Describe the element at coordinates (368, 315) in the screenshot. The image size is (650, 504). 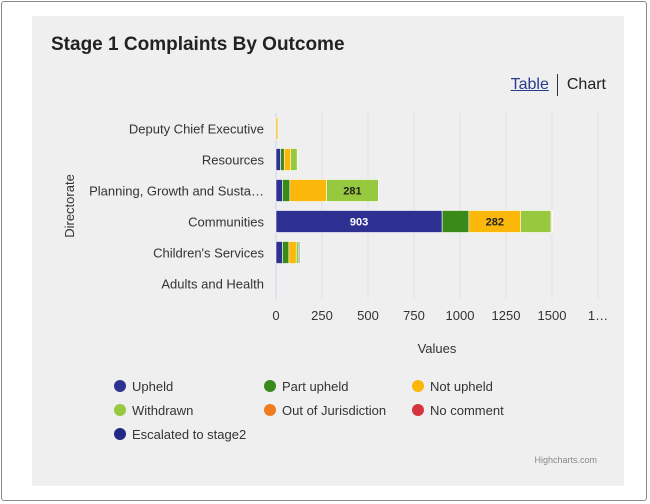
I see `x-tick-label: 500` at that location.